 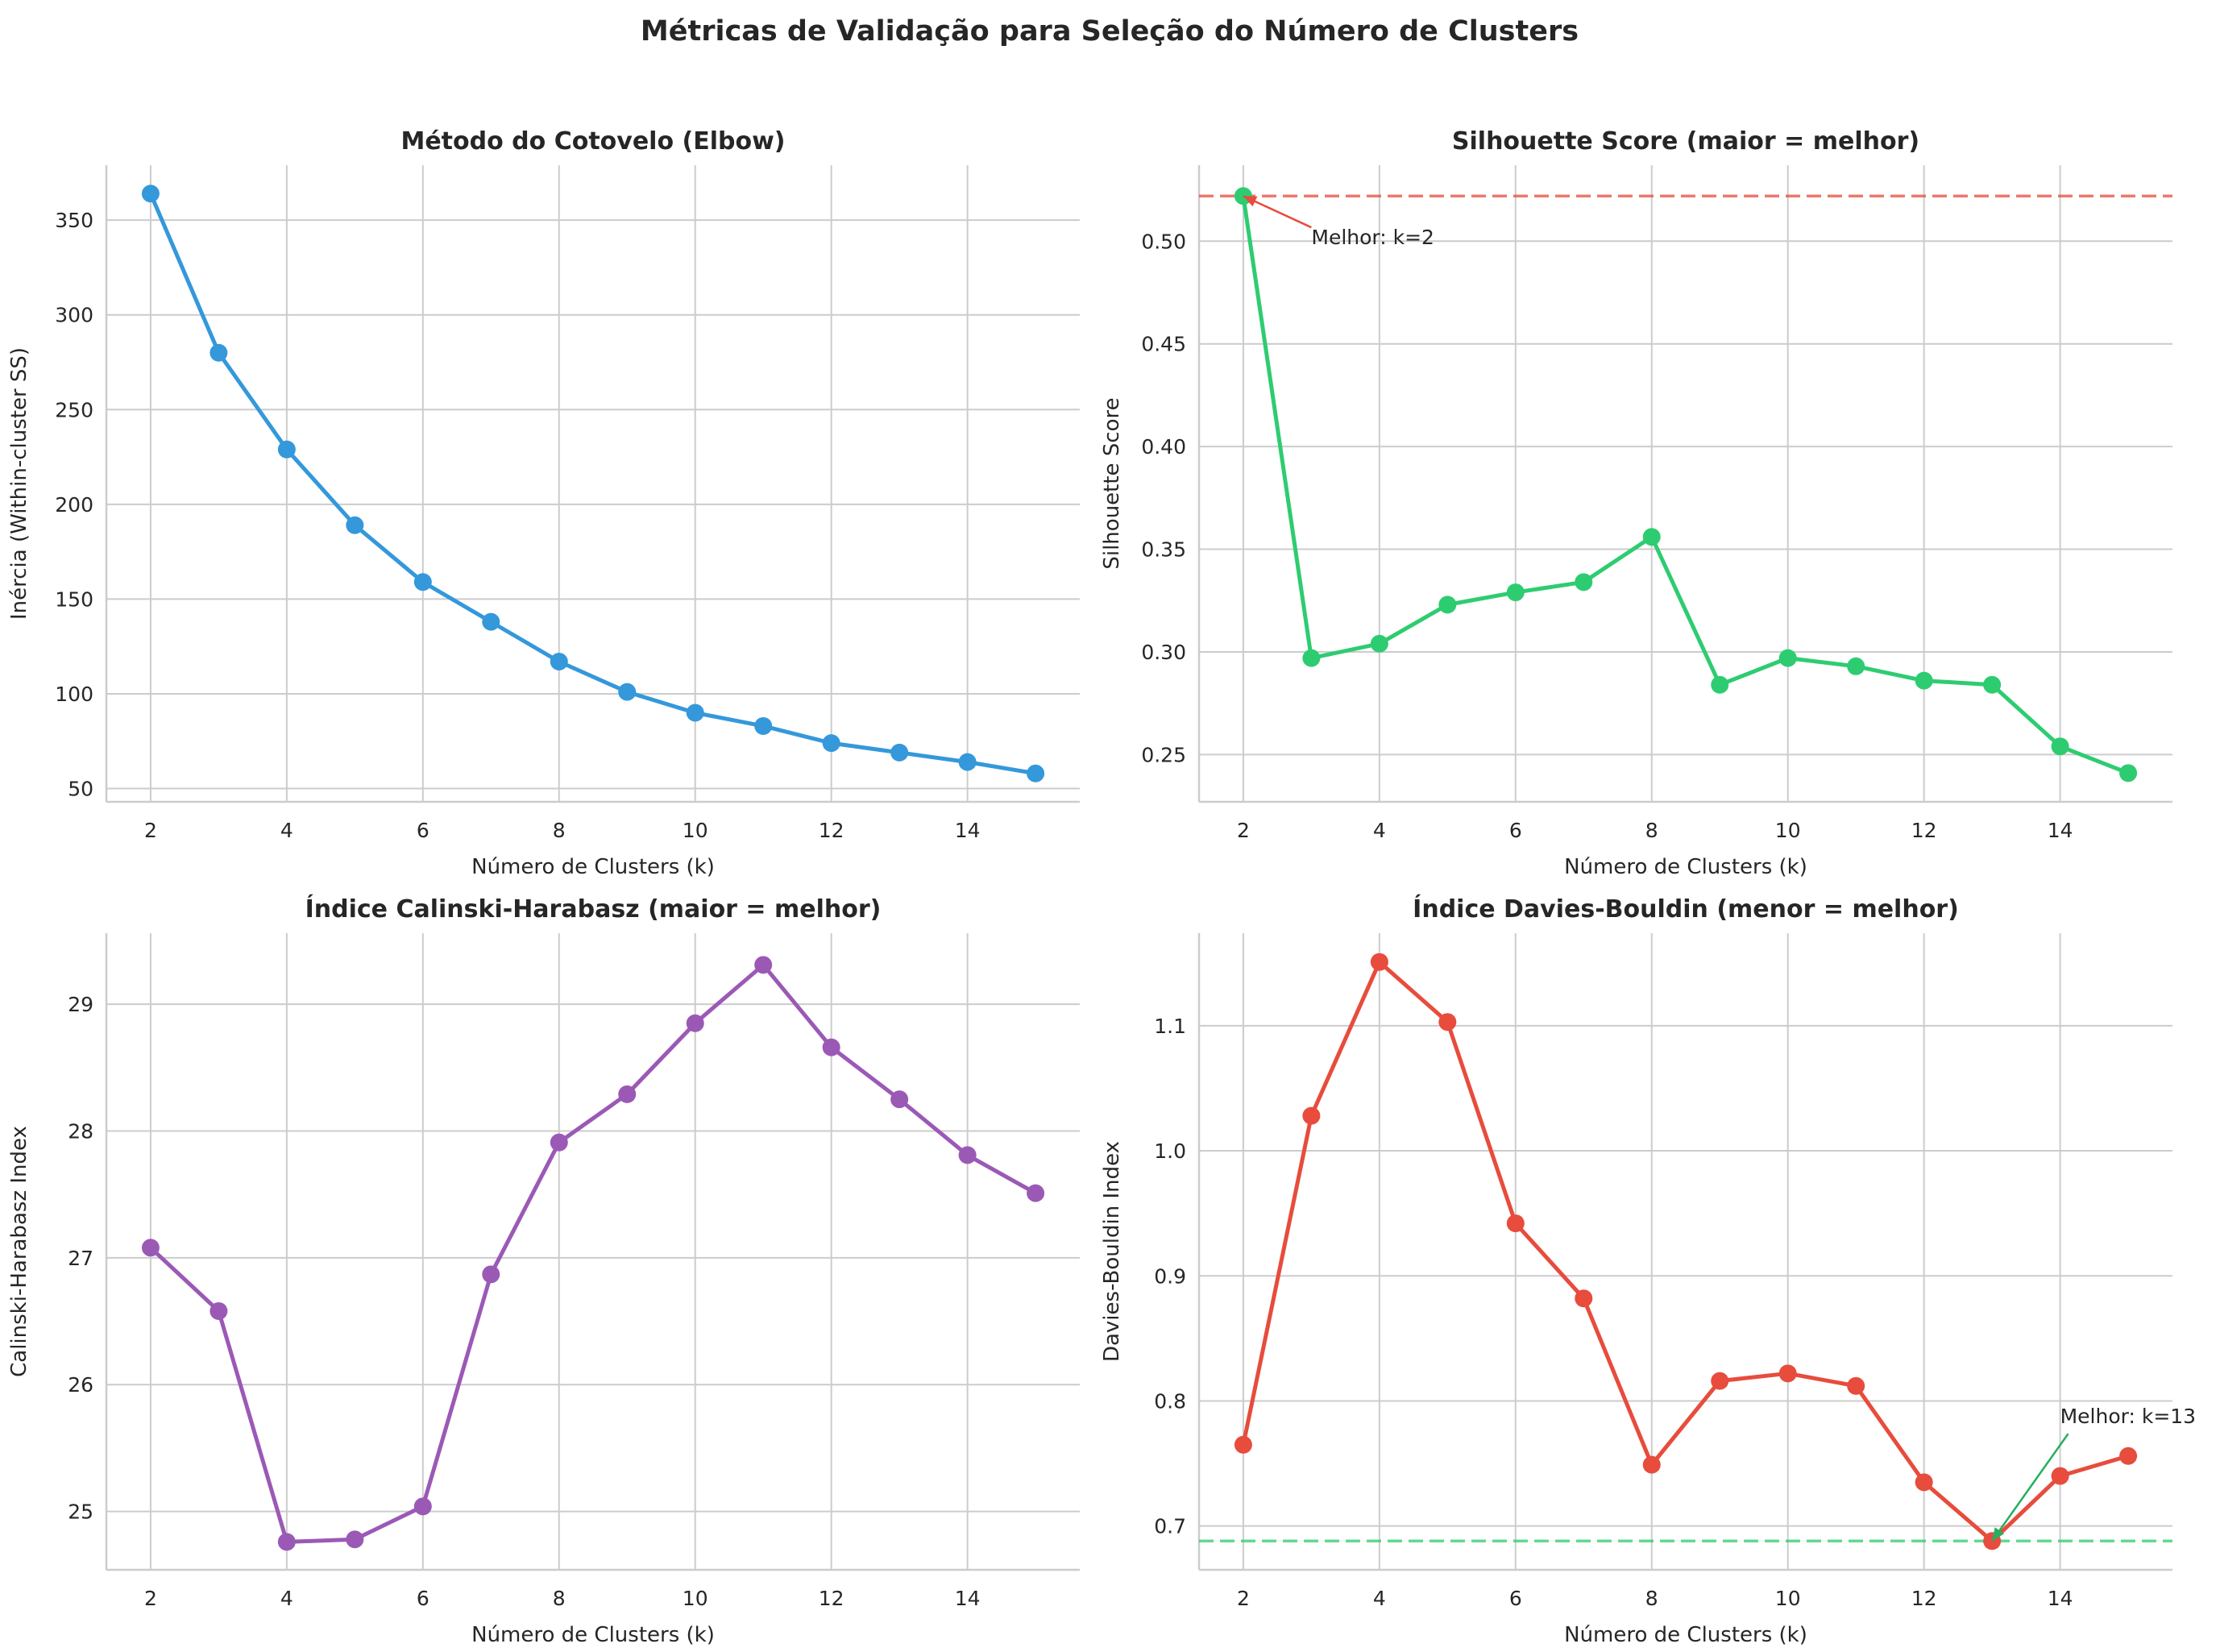 What do you see at coordinates (1372, 237) in the screenshot?
I see `annotation-label: Melhor: k=2` at bounding box center [1372, 237].